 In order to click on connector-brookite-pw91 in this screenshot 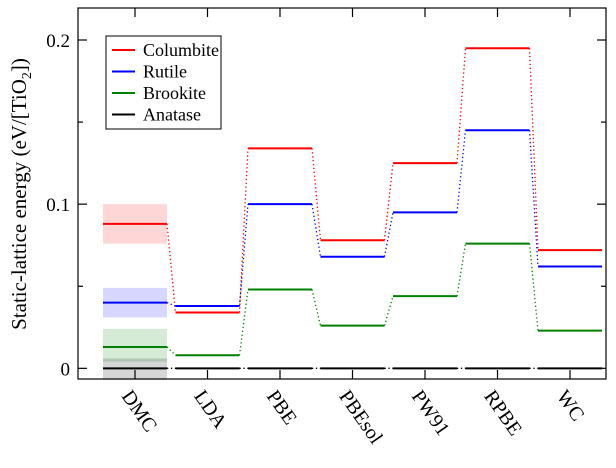, I will do `click(461, 270)`.